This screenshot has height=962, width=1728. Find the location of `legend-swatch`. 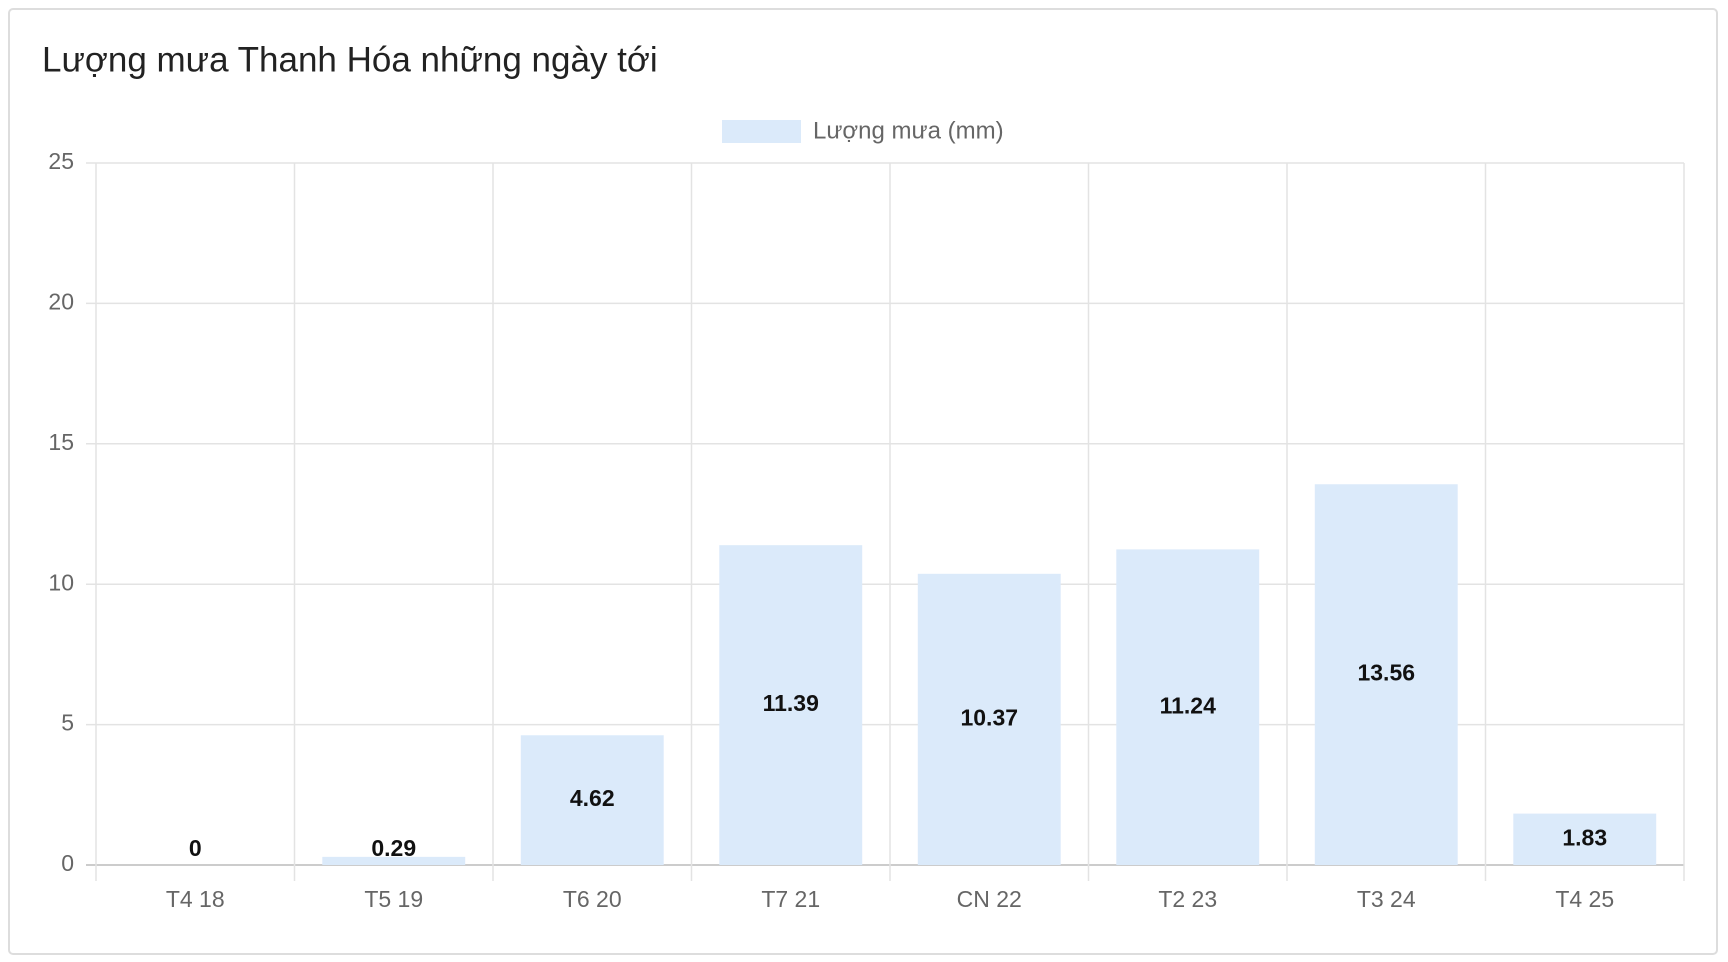

legend-swatch is located at coordinates (761, 131).